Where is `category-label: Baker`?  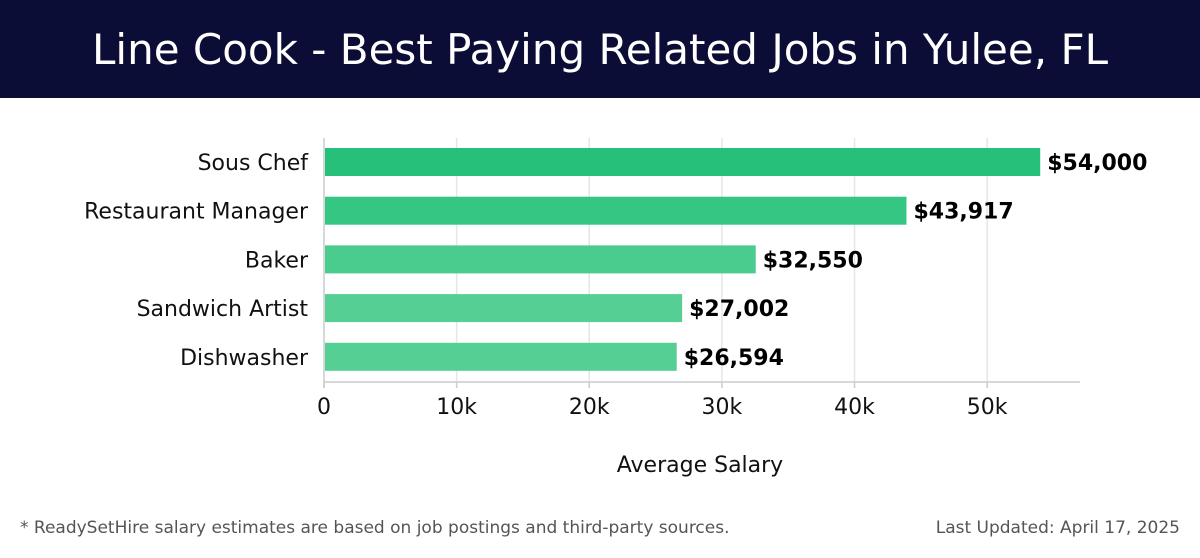
category-label: Baker is located at coordinates (277, 260).